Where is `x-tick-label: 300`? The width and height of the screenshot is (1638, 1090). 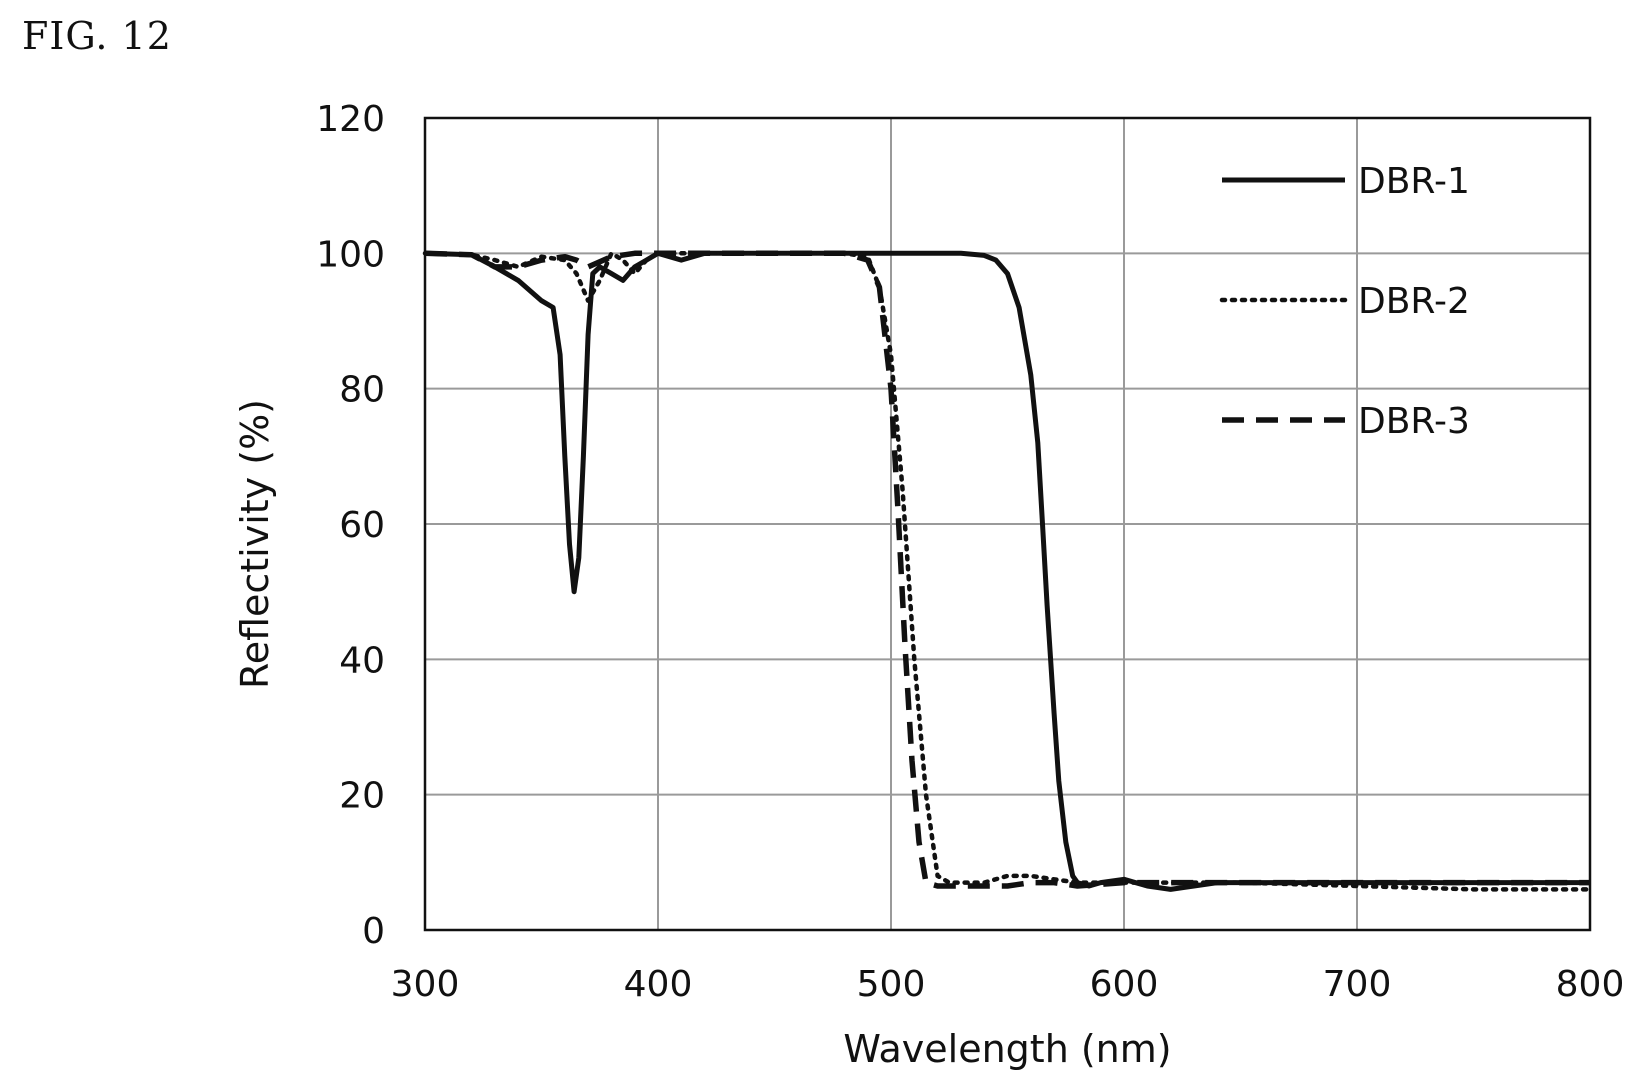 x-tick-label: 300 is located at coordinates (425, 984).